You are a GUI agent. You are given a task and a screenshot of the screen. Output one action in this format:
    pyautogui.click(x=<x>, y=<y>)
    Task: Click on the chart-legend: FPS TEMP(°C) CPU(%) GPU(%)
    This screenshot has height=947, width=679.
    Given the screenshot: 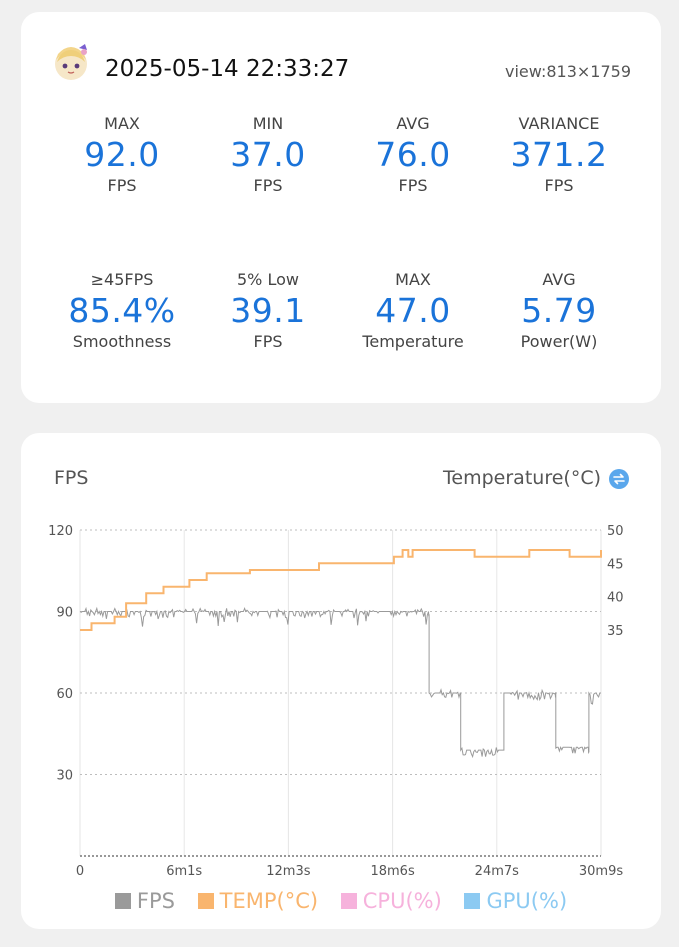 What is the action you would take?
    pyautogui.click(x=341, y=901)
    